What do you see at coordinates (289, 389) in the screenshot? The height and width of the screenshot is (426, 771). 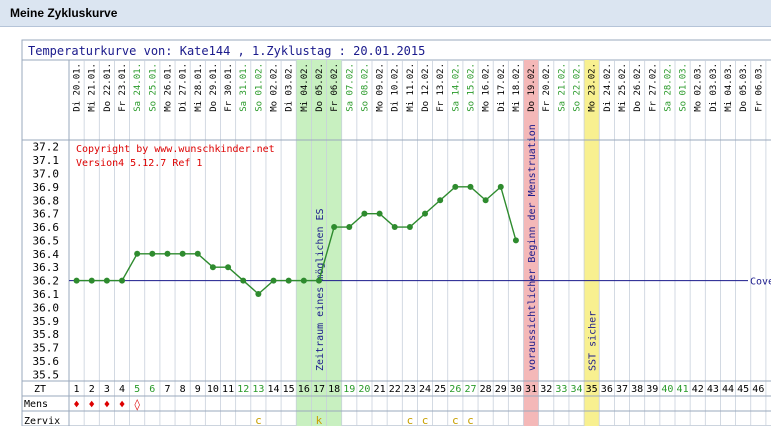 I see `cycle-day-number: 15` at bounding box center [289, 389].